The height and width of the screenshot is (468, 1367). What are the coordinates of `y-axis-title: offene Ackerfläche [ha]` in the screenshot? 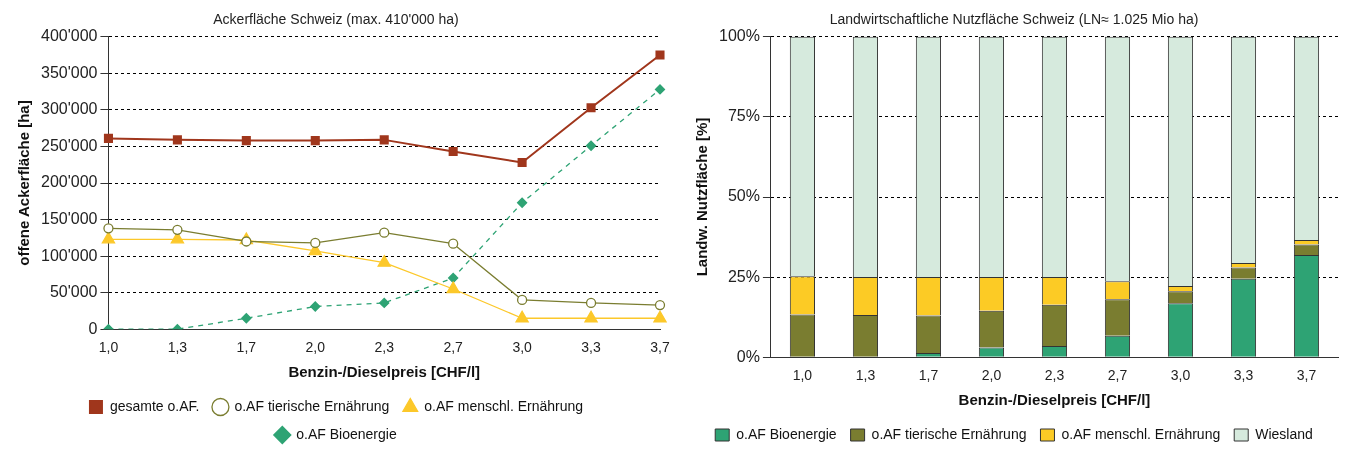 It's located at (24, 183).